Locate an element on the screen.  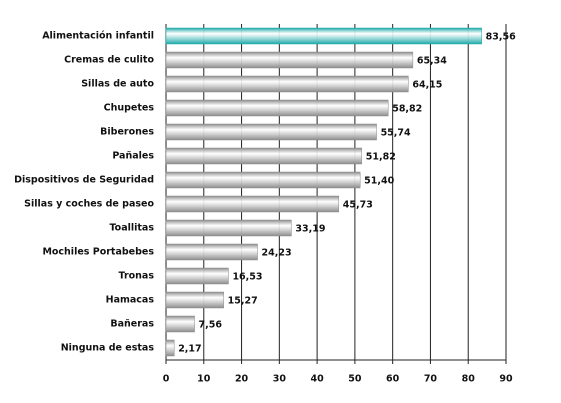
x-tick-label: 0 is located at coordinates (166, 379).